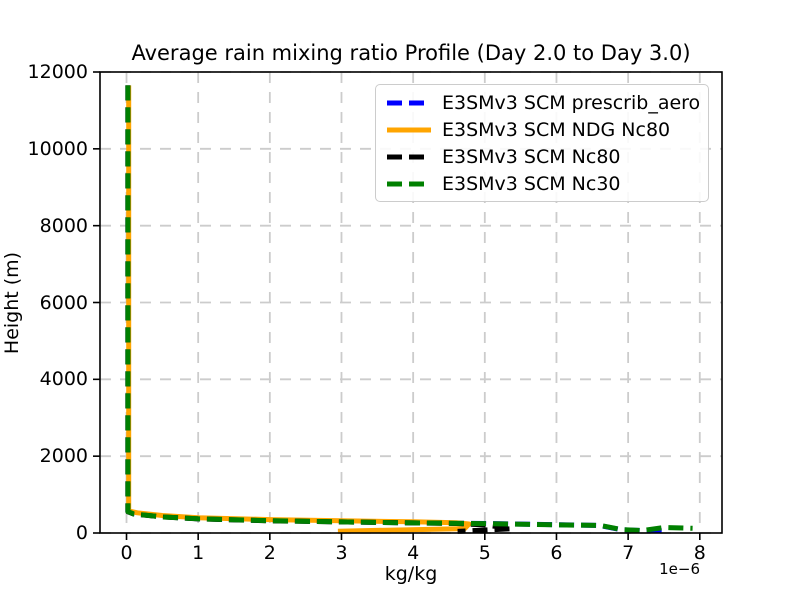  What do you see at coordinates (413, 553) in the screenshot?
I see `x-tick-label: 4` at bounding box center [413, 553].